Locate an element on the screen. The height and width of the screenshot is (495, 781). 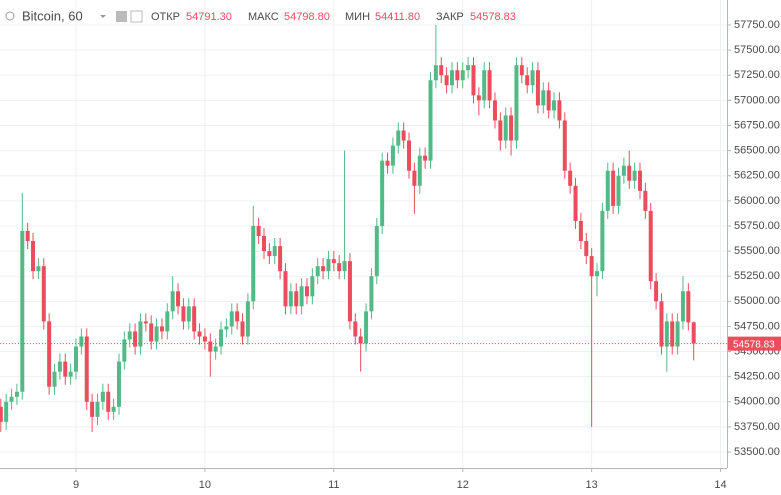
x-tick-label: 10 is located at coordinates (205, 485).